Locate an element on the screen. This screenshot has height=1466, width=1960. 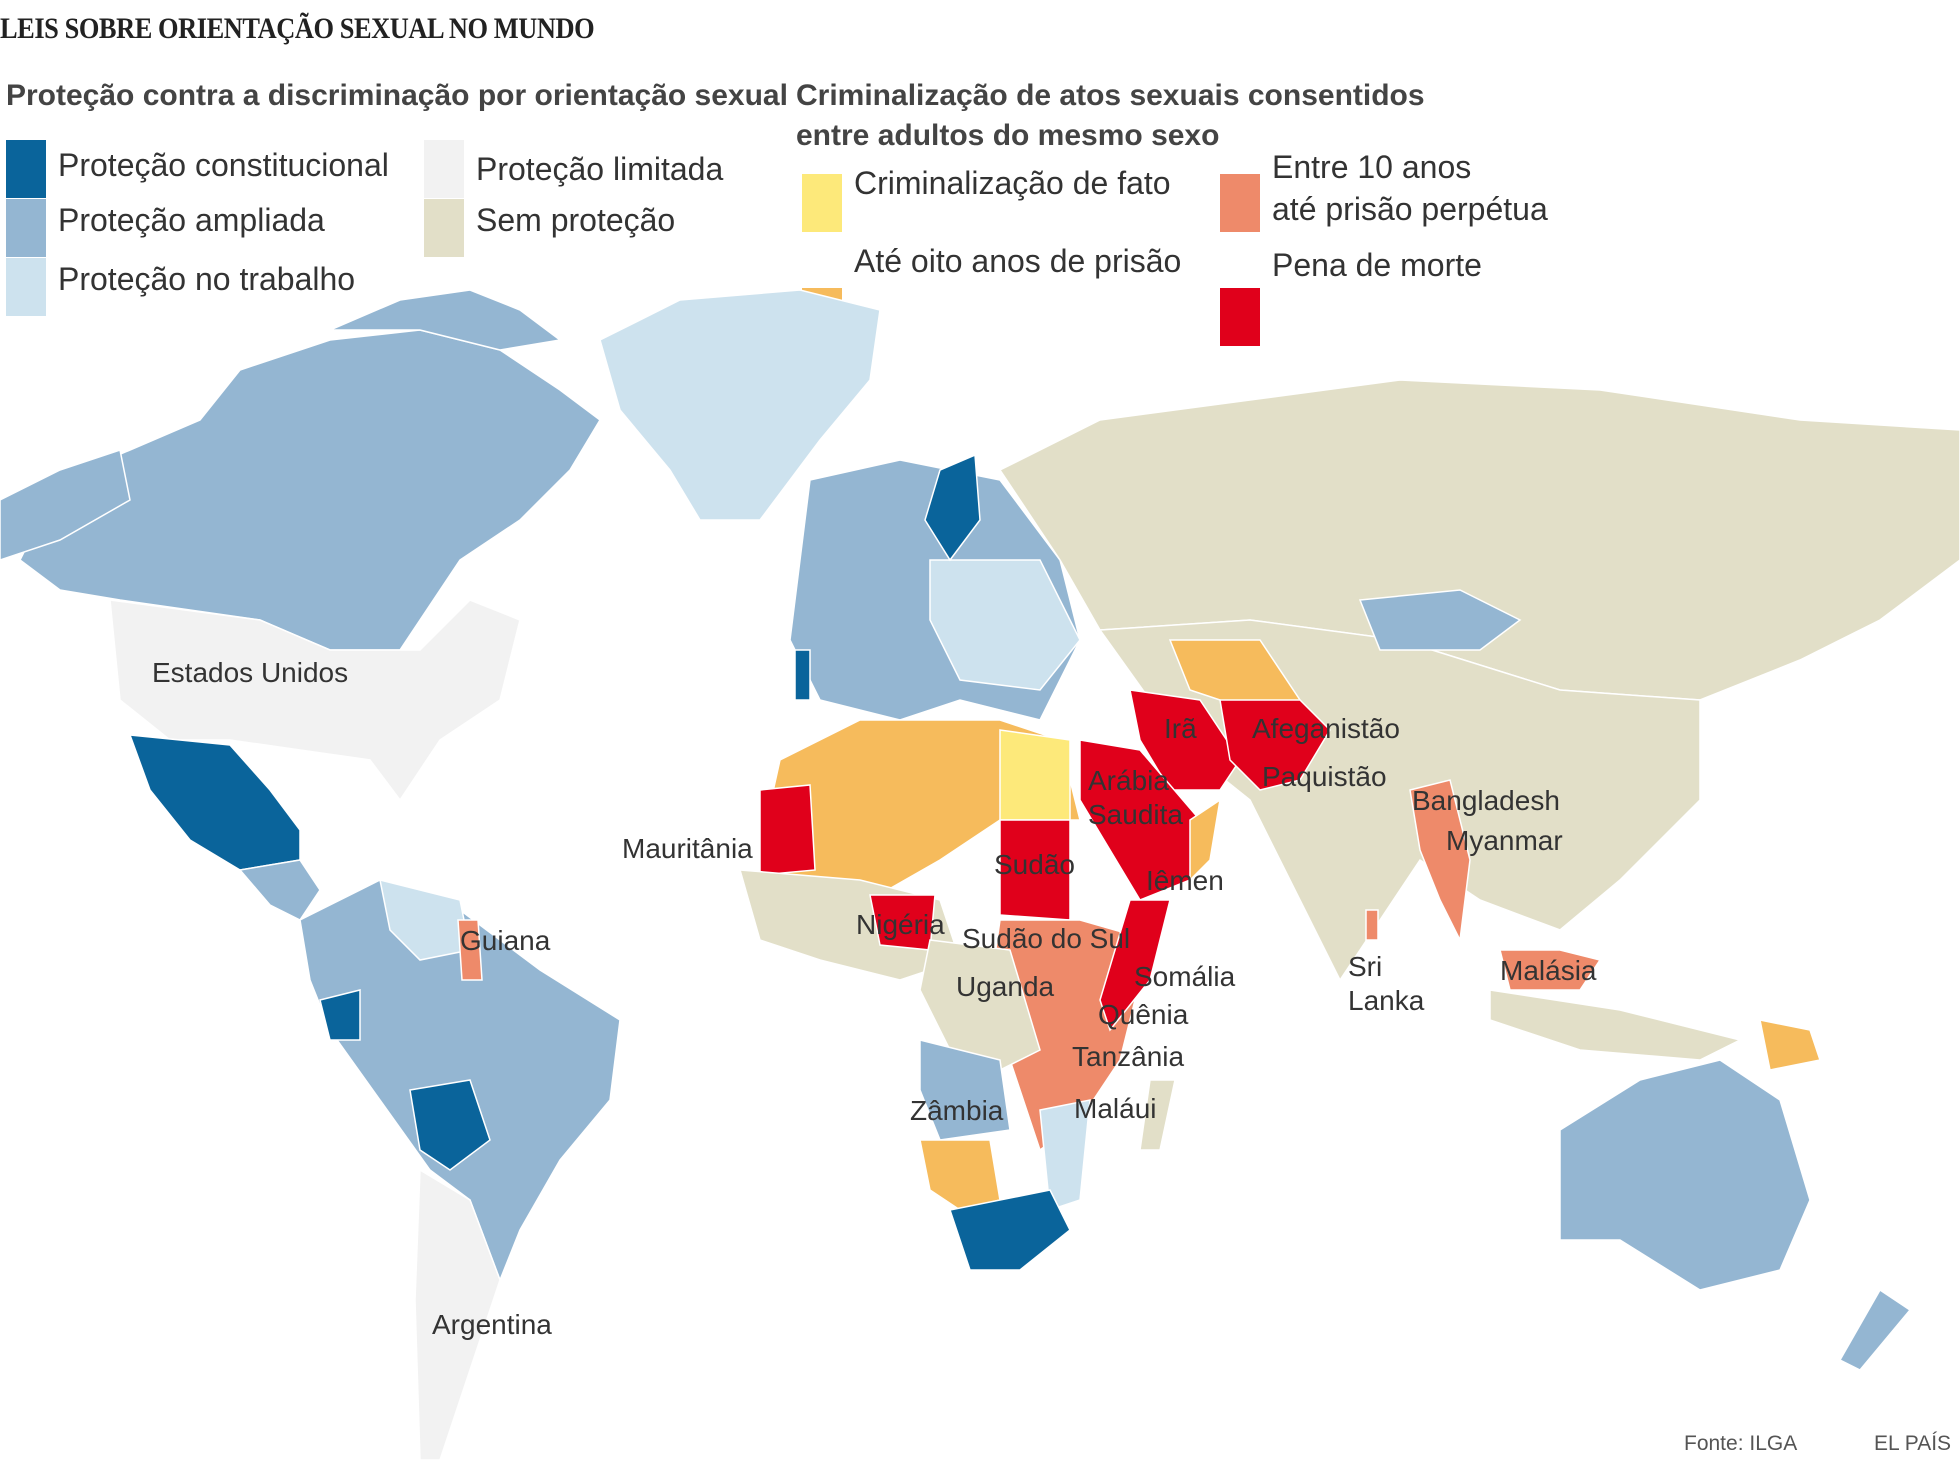
label-yemen: Iêmen is located at coordinates (1185, 880).